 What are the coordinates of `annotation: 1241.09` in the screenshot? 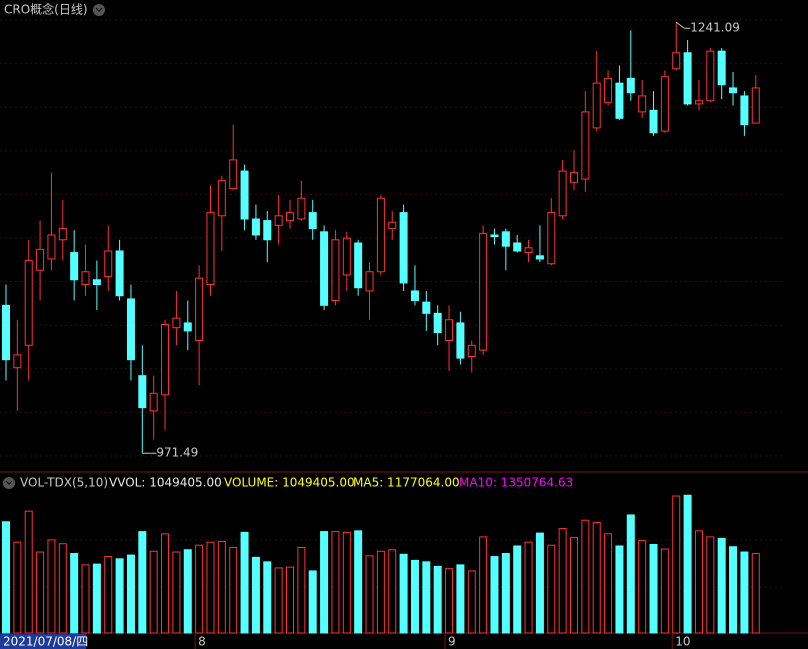 It's located at (715, 28).